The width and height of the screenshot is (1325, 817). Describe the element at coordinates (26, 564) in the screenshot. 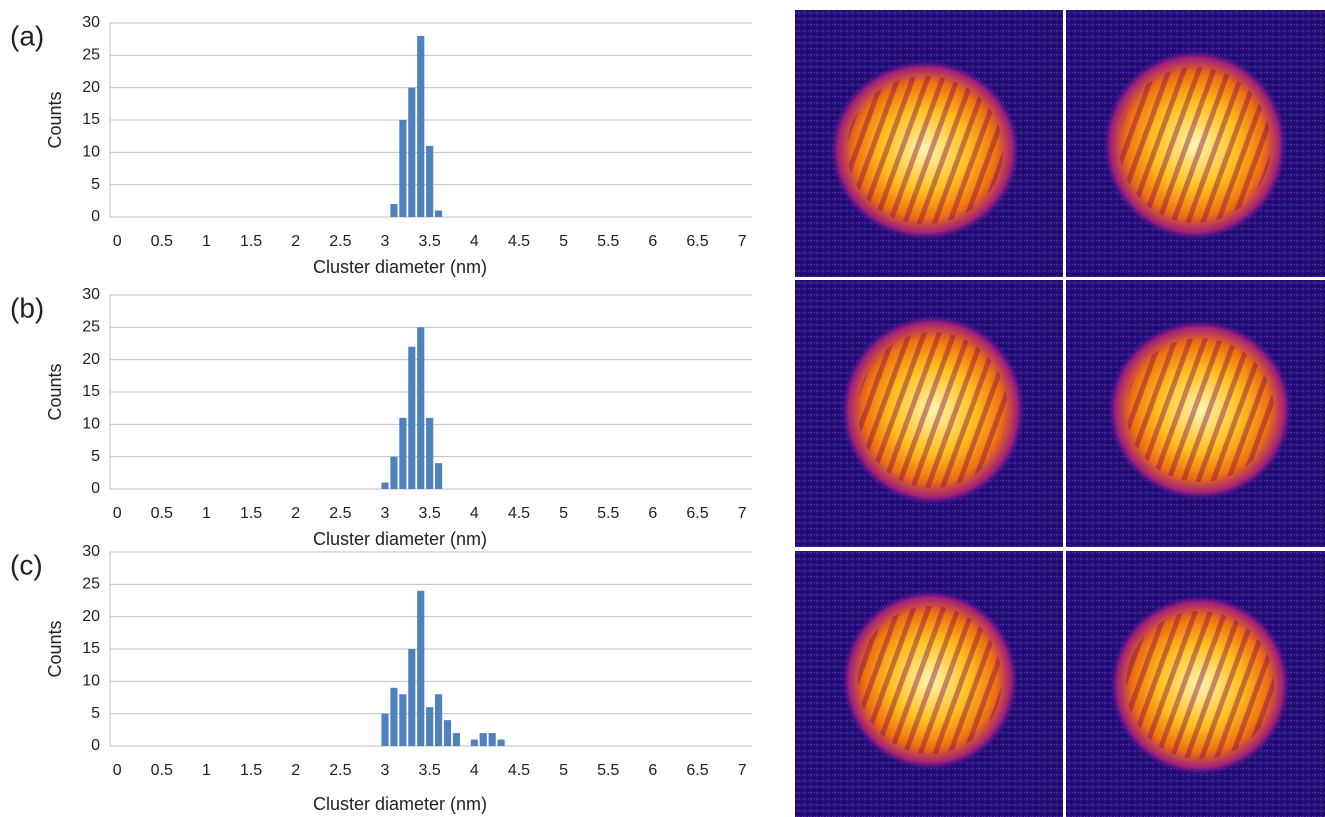

I see `panel-label: (c)` at that location.